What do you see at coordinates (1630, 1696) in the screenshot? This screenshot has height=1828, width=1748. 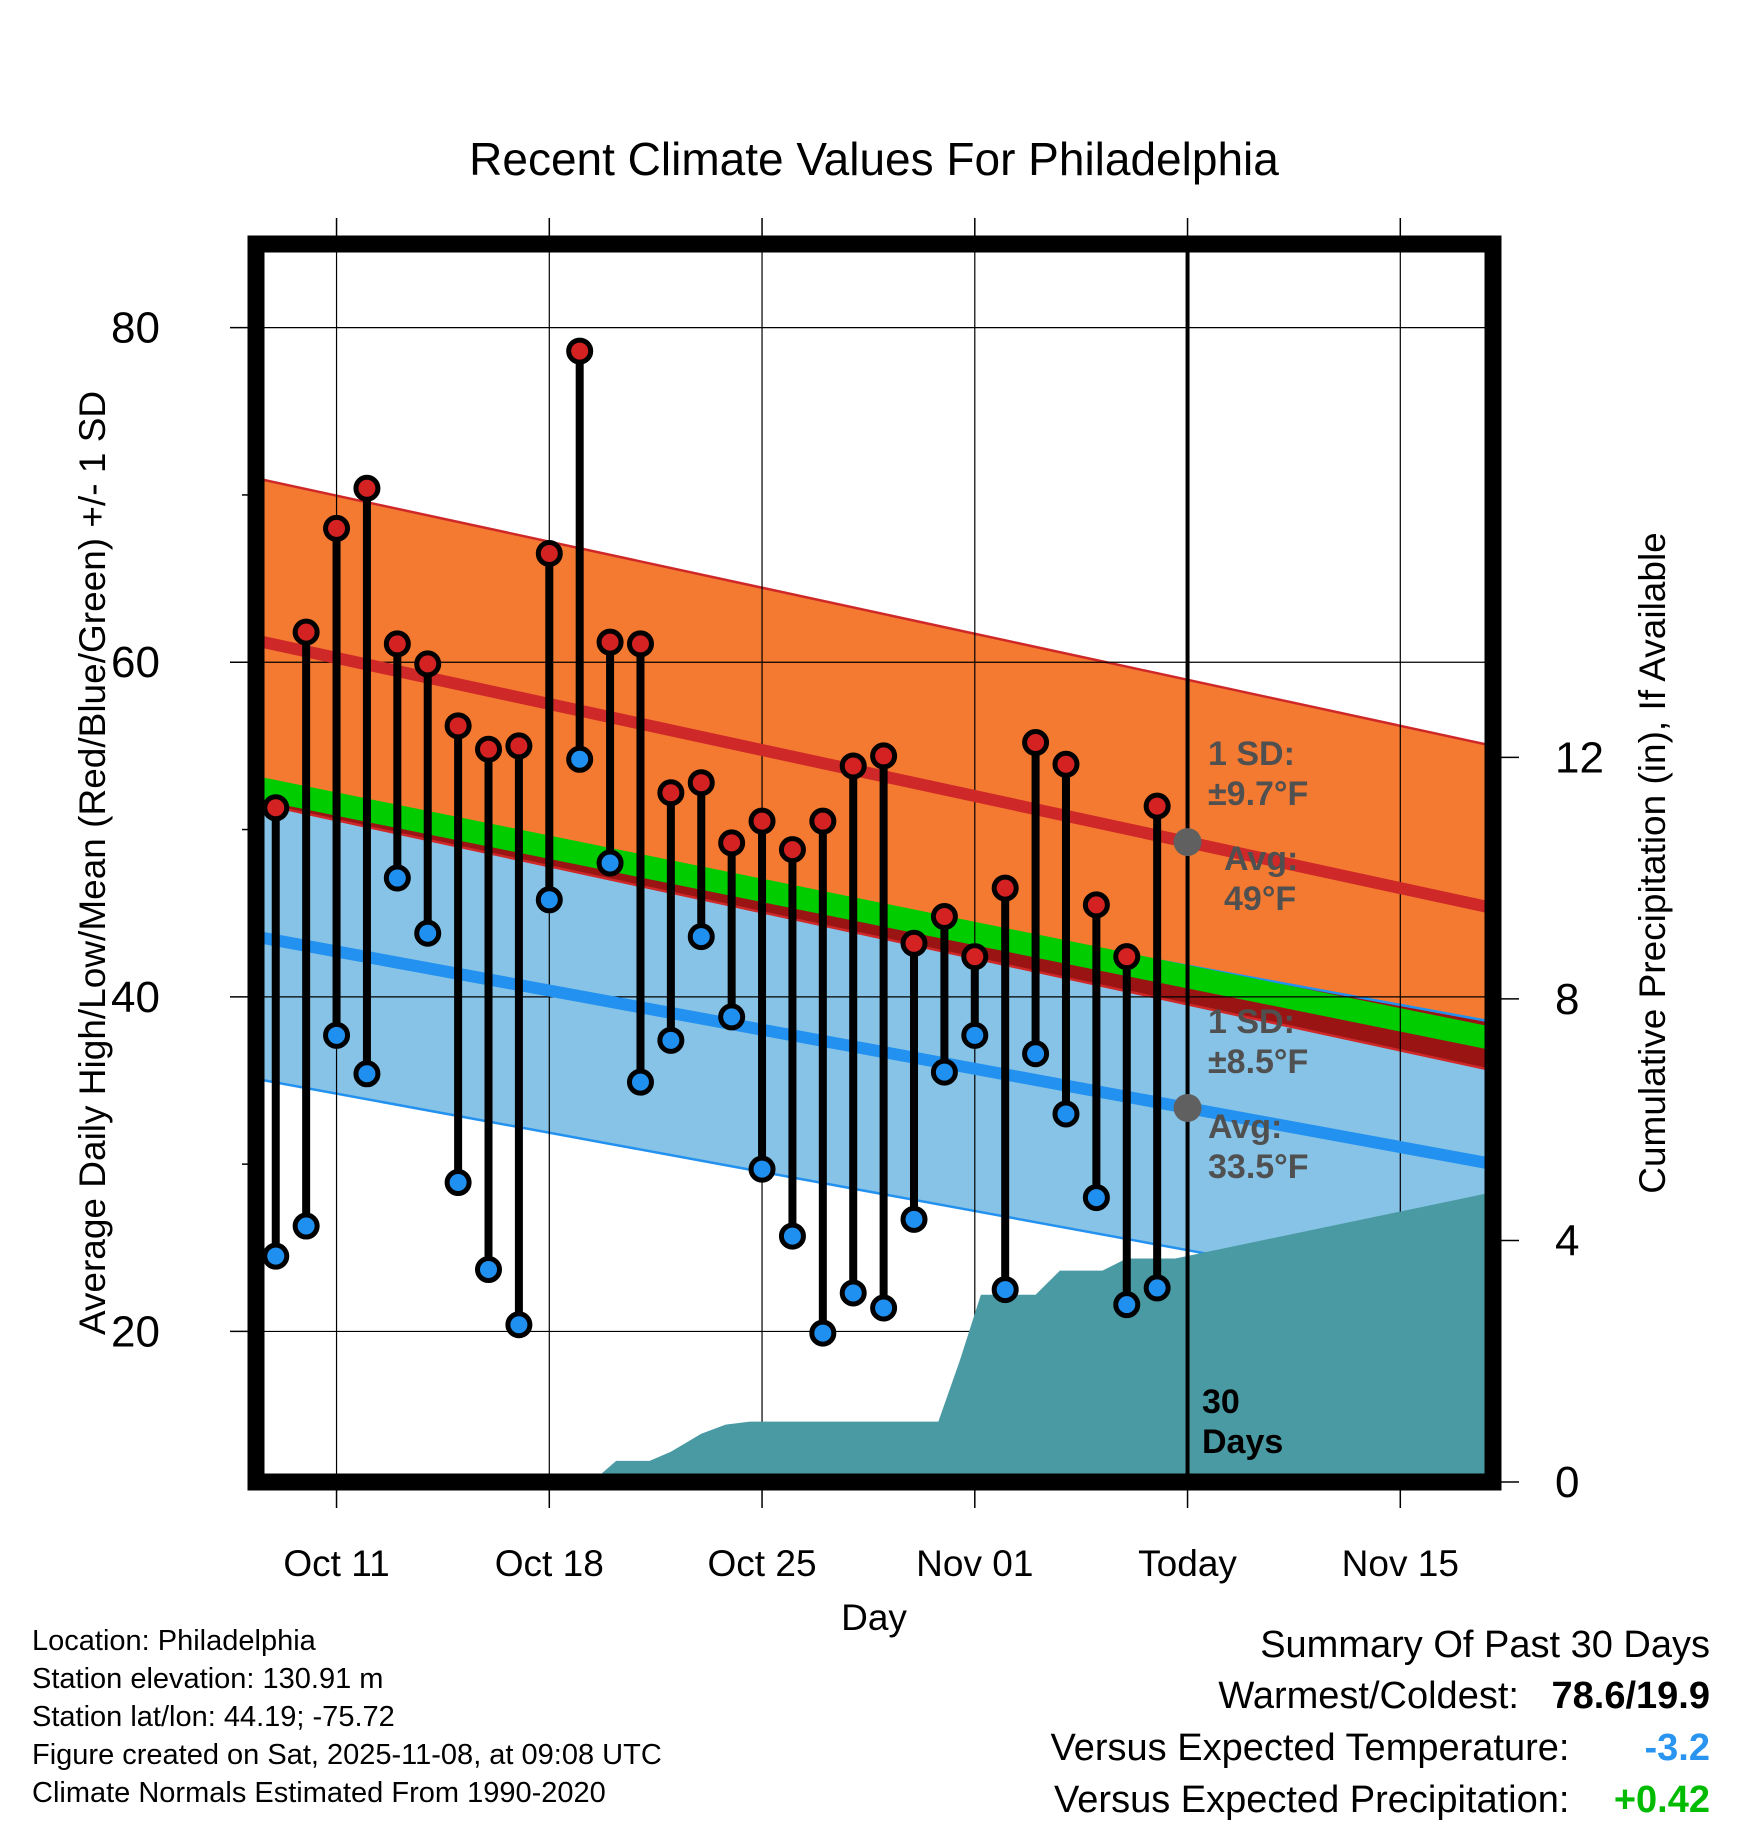 I see `summary-warmest-value: 78.6/19.9` at bounding box center [1630, 1696].